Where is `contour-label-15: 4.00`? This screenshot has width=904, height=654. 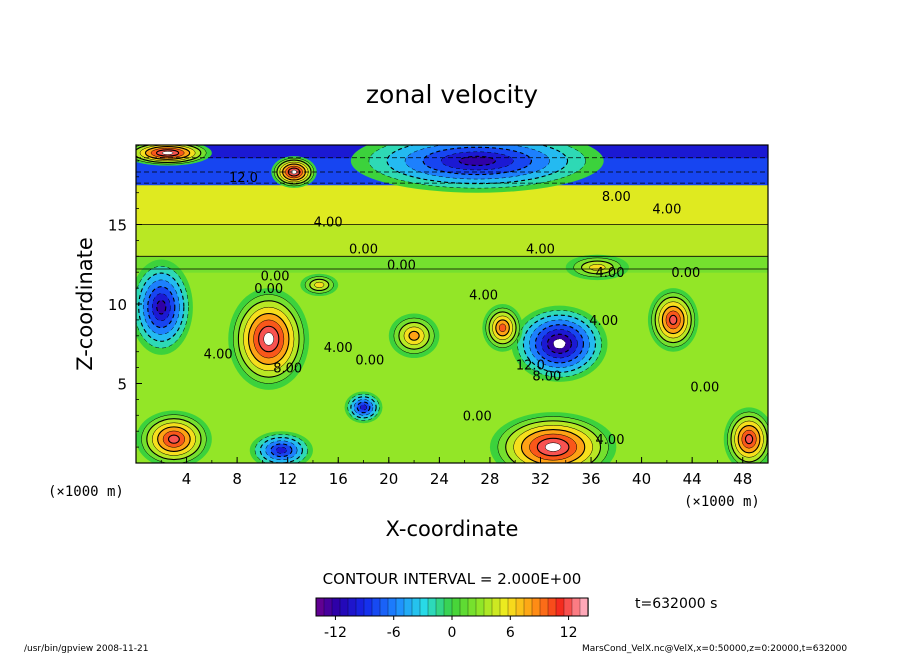 contour-label-15: 4.00 is located at coordinates (338, 348).